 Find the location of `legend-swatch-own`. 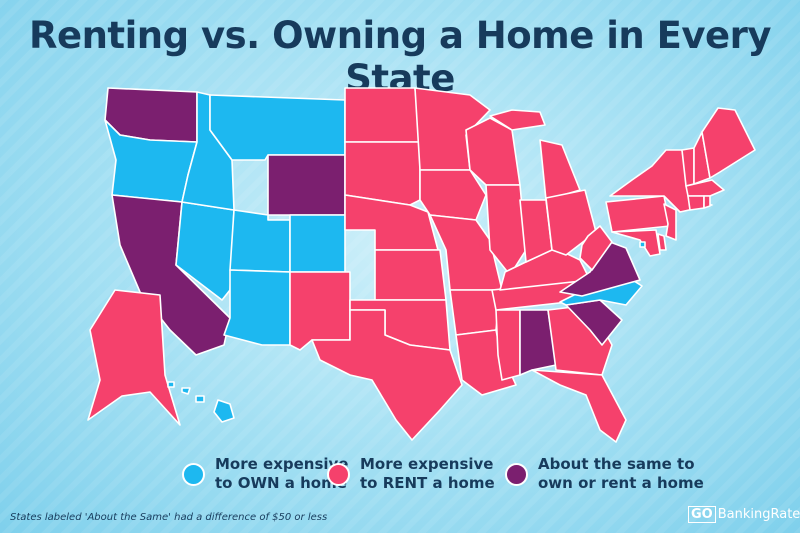

legend-swatch-own is located at coordinates (193, 474).